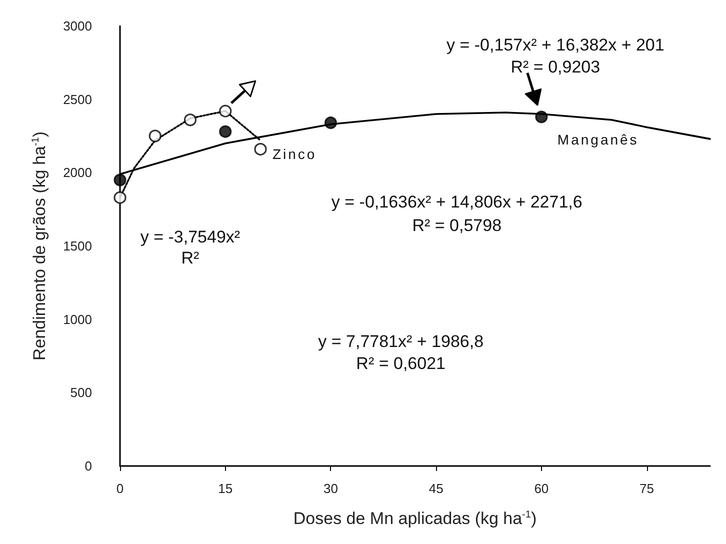 The height and width of the screenshot is (544, 726). What do you see at coordinates (39, 246) in the screenshot?
I see `y-axis-title: Rendimento de grãos (kg ha-1)` at bounding box center [39, 246].